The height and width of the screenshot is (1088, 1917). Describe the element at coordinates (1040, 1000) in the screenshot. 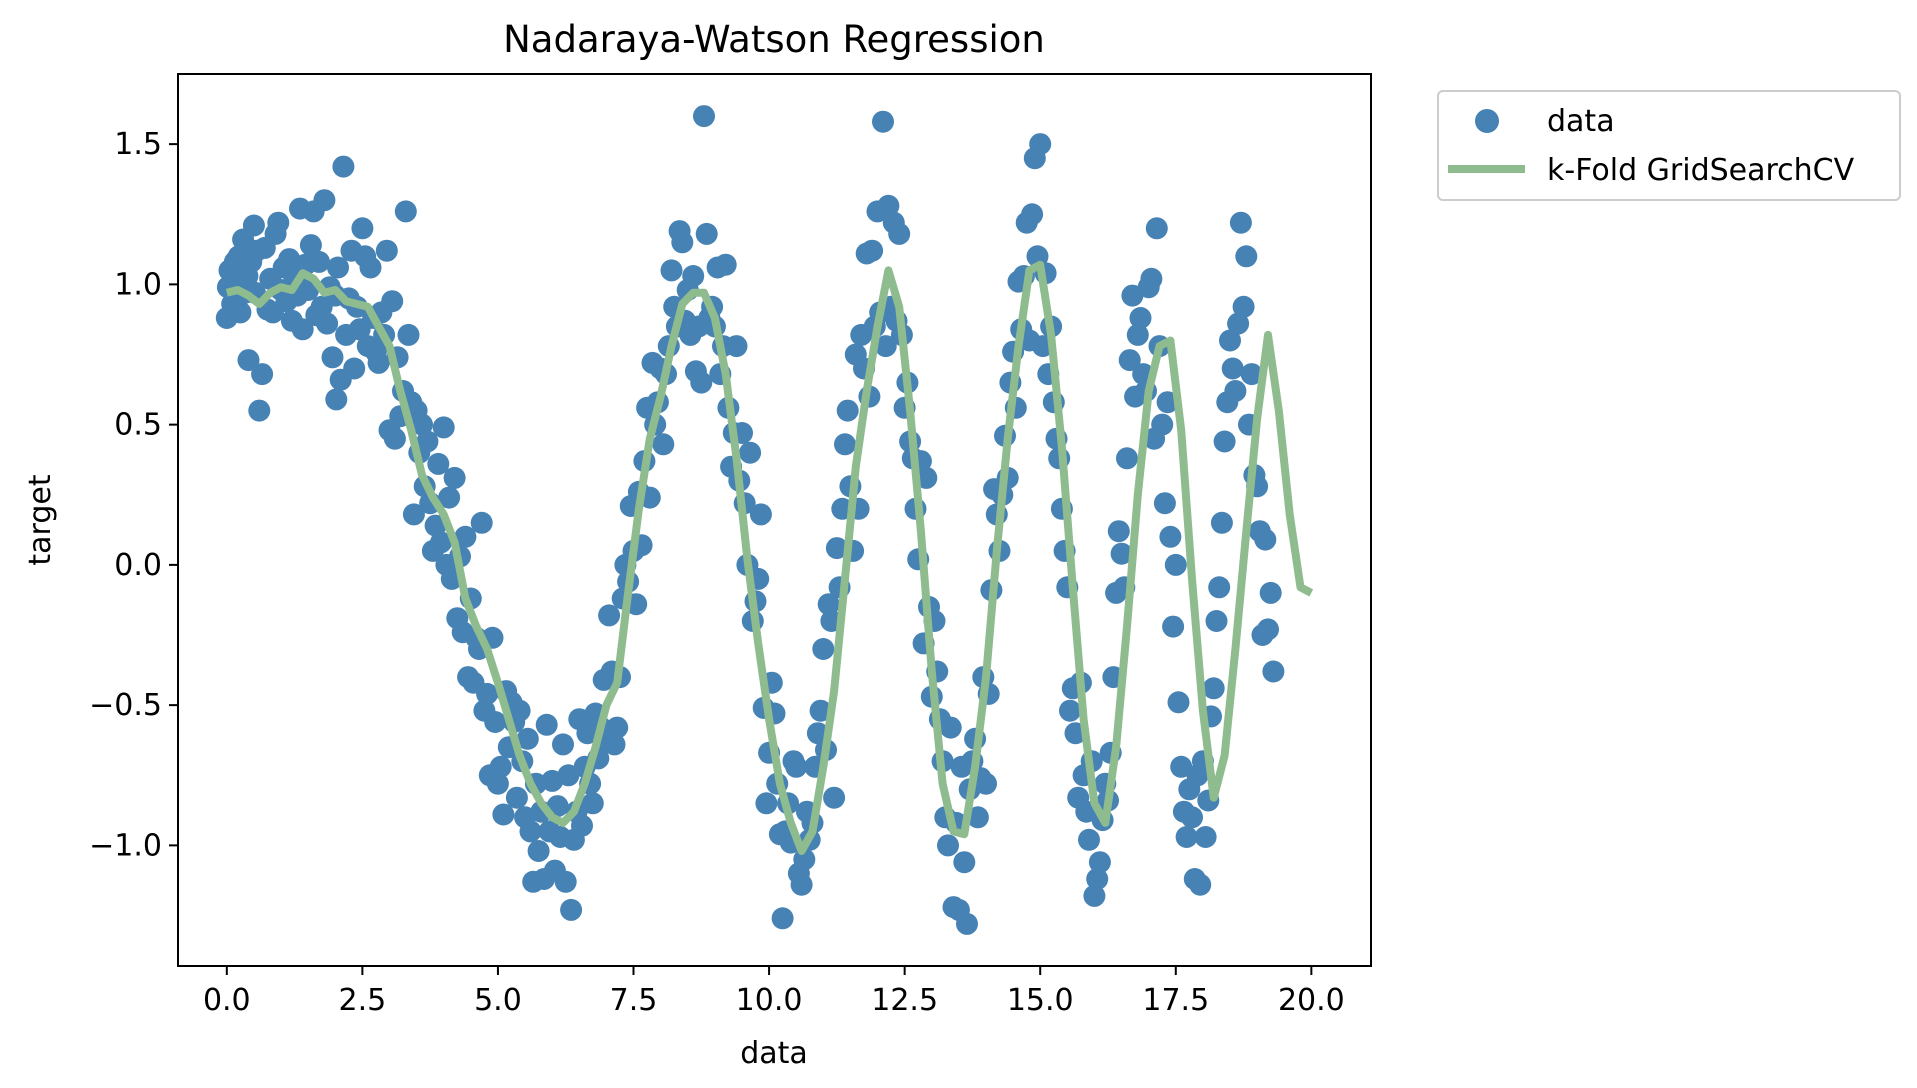

I see `x-tick-label: 15.0` at that location.